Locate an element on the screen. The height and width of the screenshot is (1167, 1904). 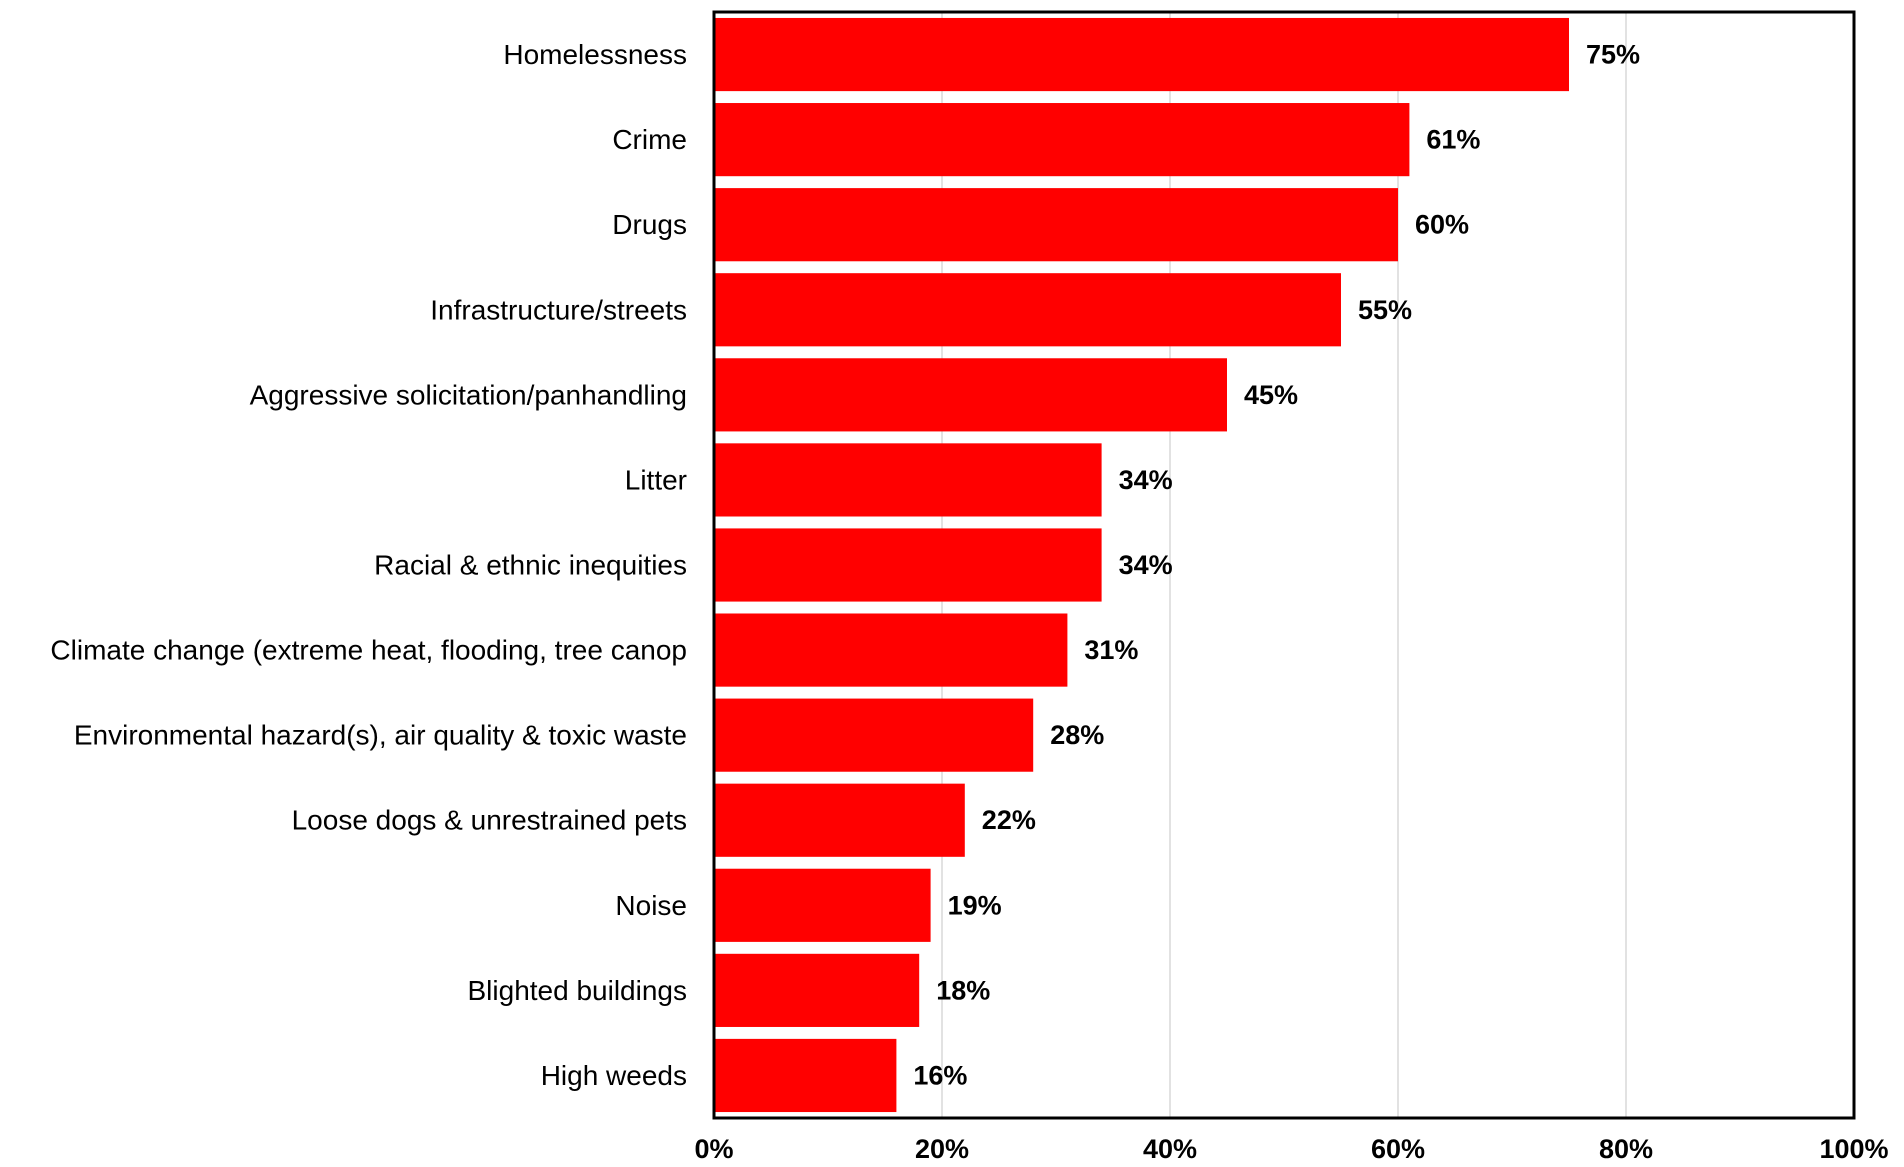
data-label: 55% is located at coordinates (1385, 310).